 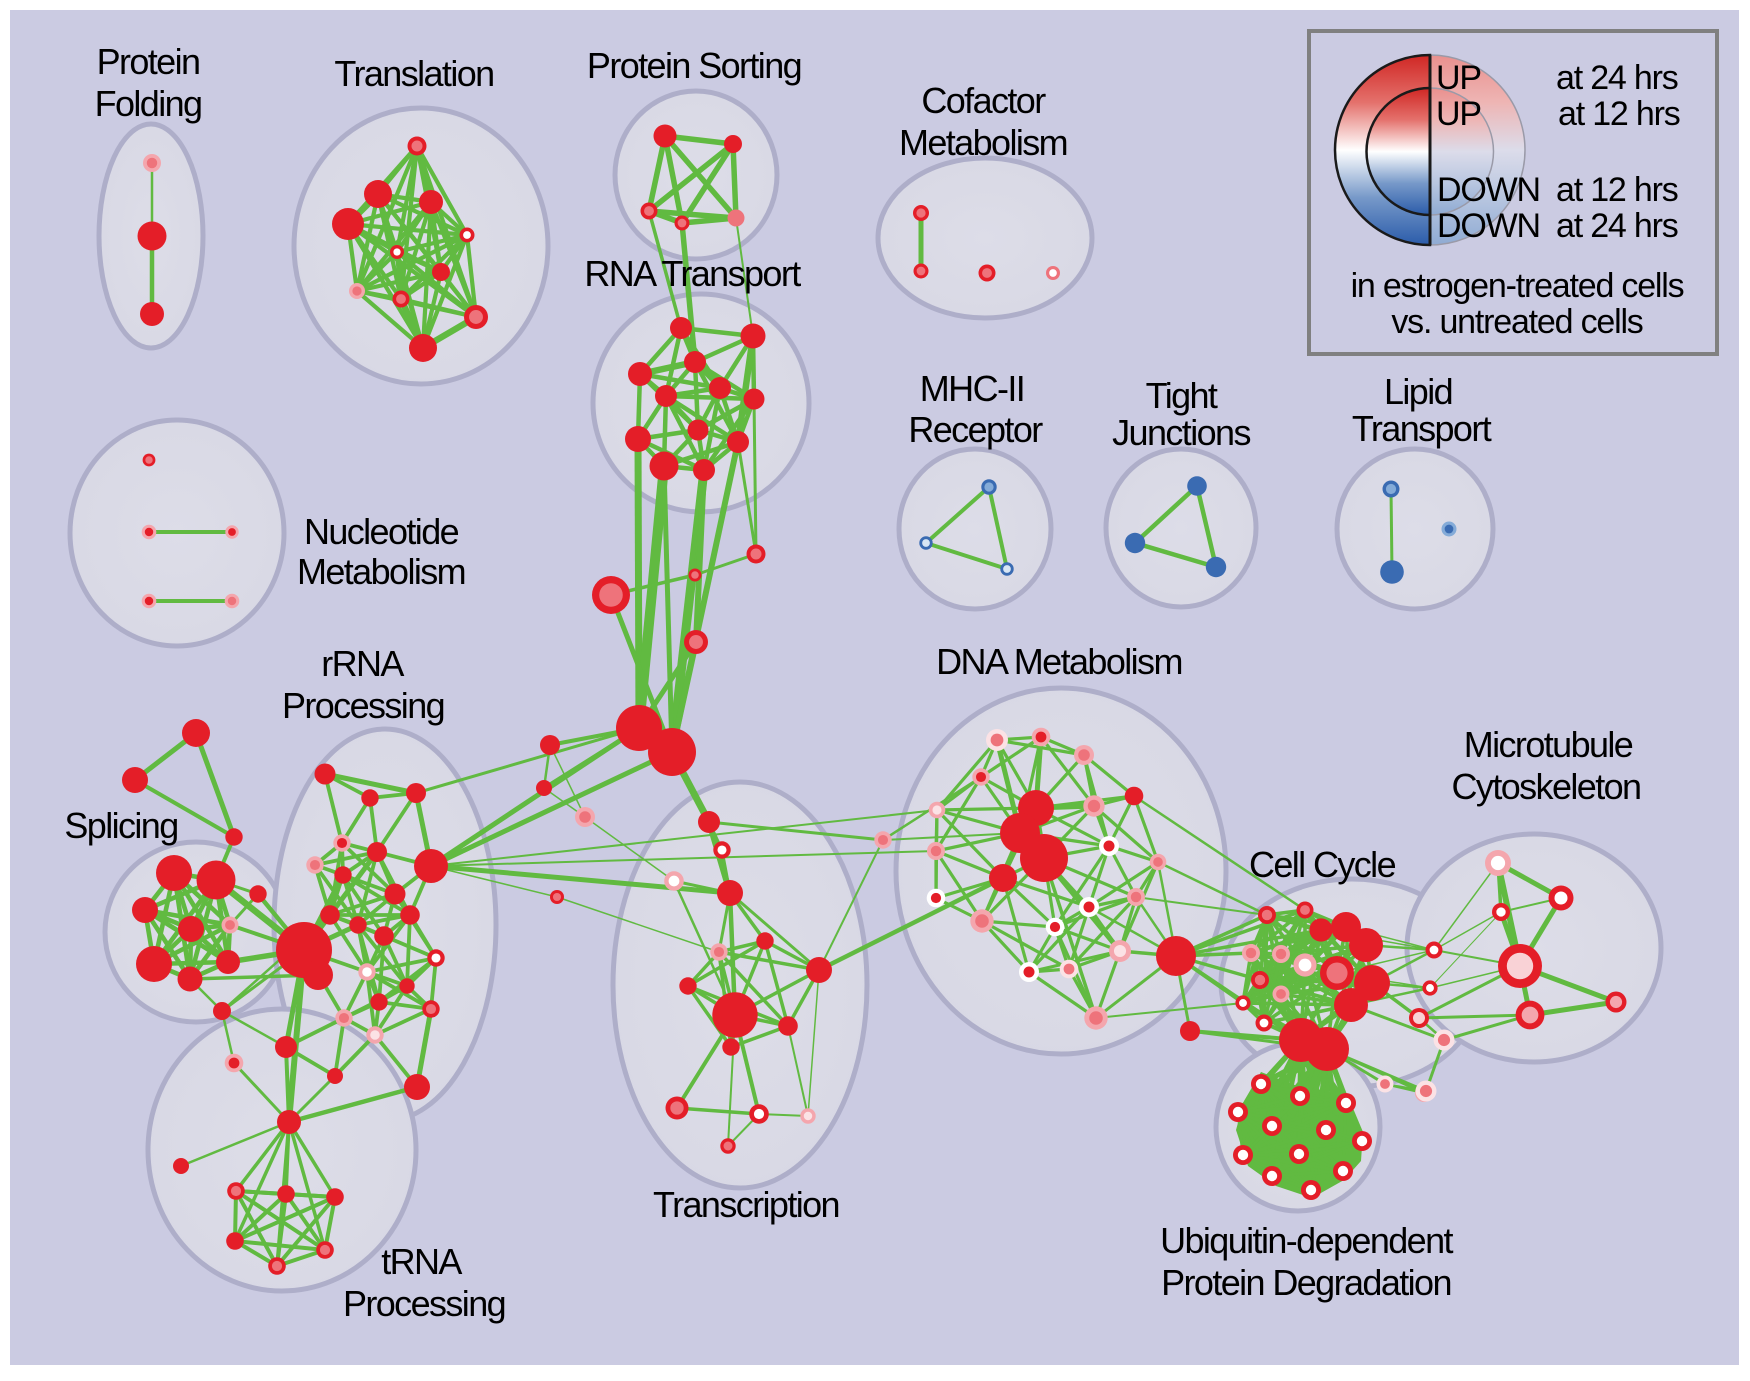 What do you see at coordinates (1306, 1282) in the screenshot?
I see `svg-text: Protein Degradation` at bounding box center [1306, 1282].